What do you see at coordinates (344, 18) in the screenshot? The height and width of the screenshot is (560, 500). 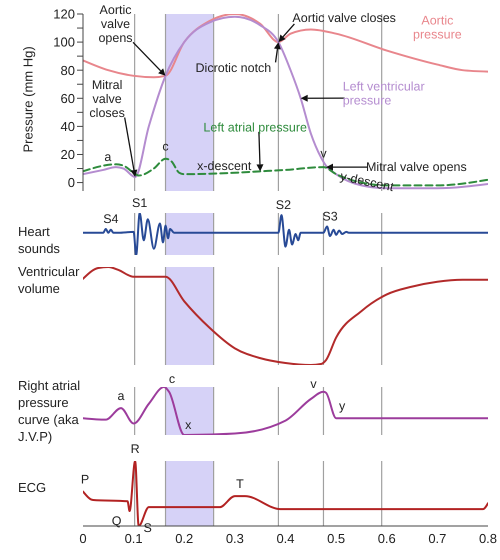 I see `annotation: Aortic valve closes` at bounding box center [344, 18].